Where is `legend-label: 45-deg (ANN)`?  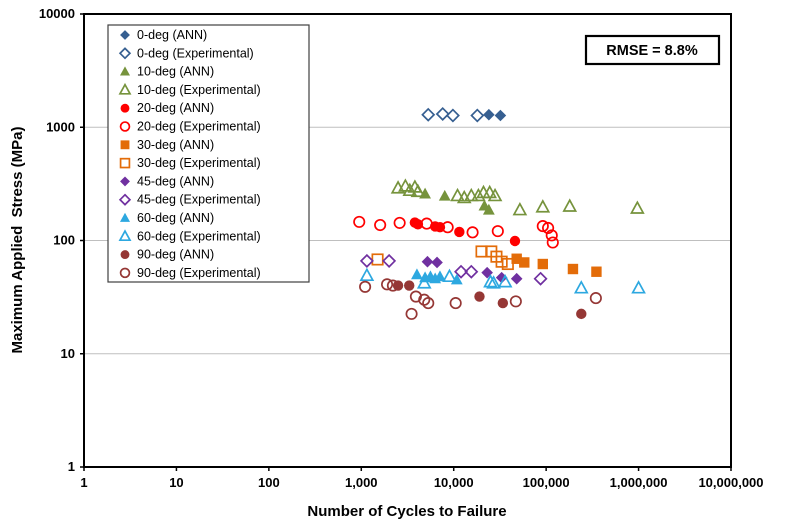
legend-label: 45-deg (ANN) is located at coordinates (175, 181).